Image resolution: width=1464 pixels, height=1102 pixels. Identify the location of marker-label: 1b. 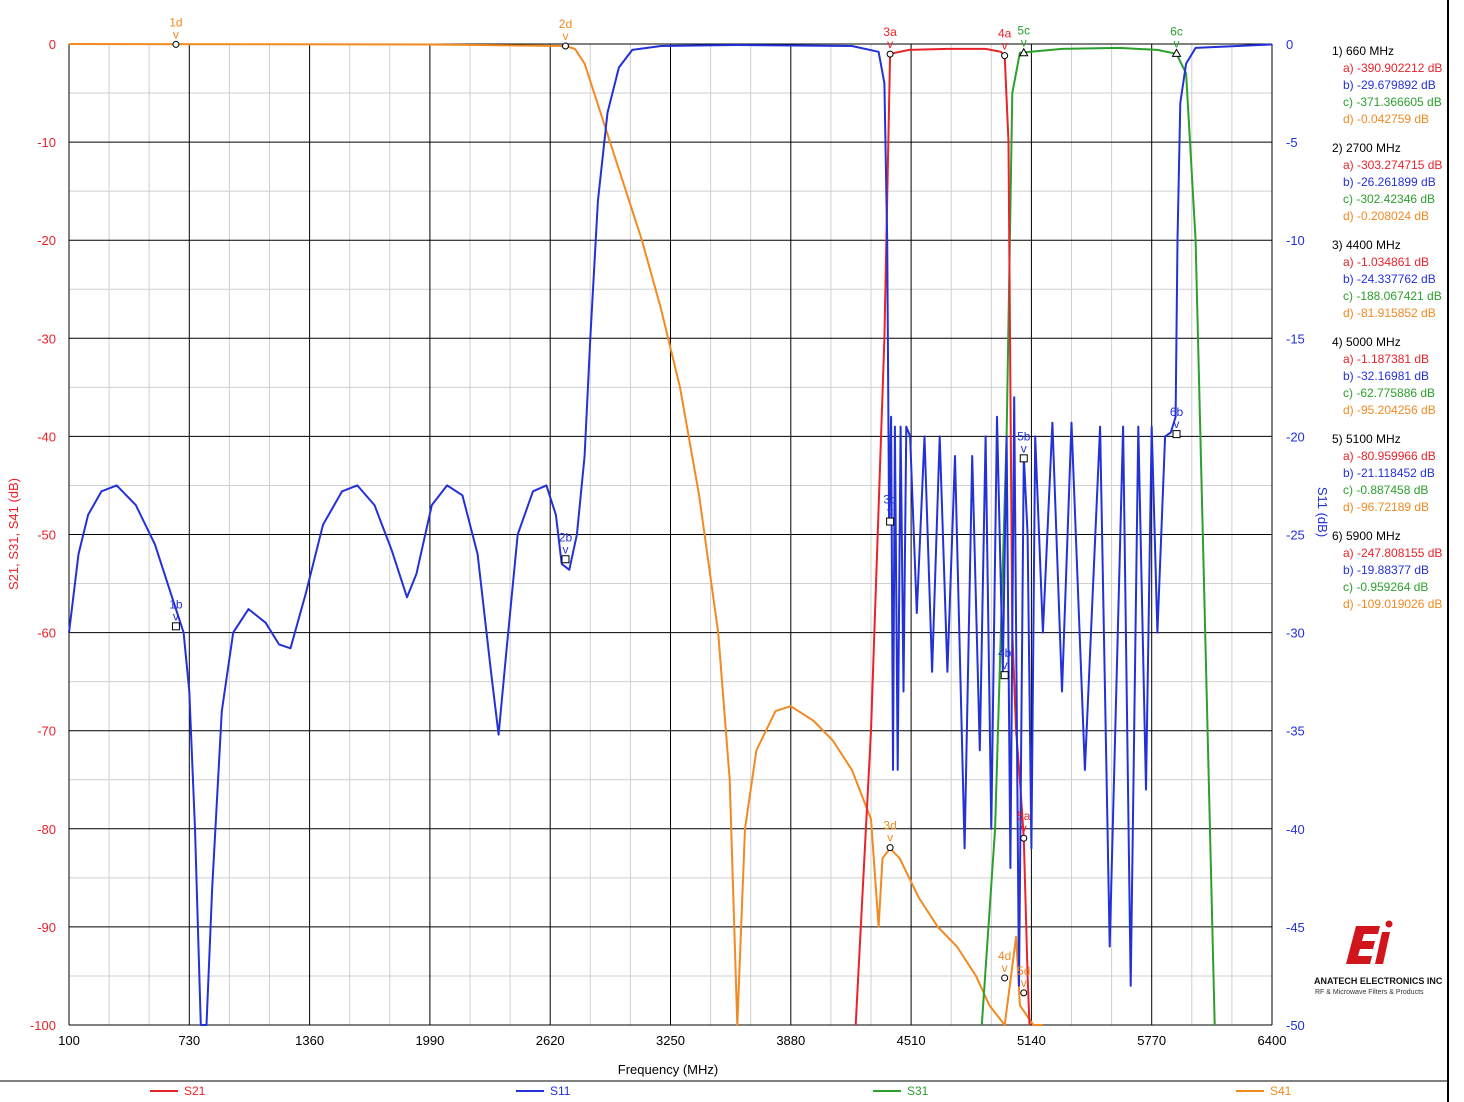
(176, 604).